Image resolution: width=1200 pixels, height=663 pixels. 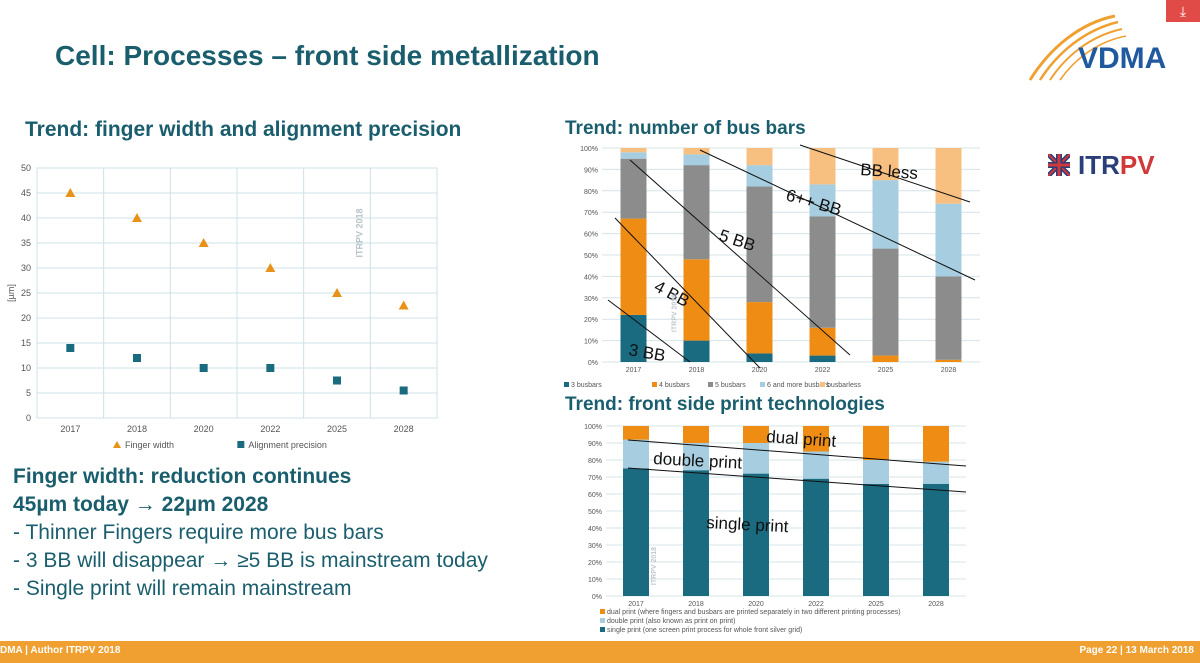 I want to click on vdma-logo, so click(x=1077, y=47).